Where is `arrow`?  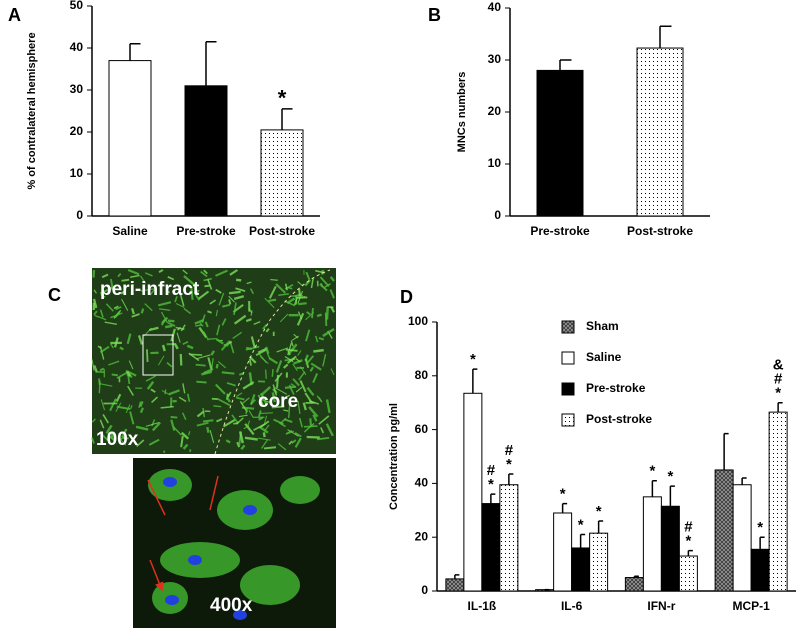 arrow is located at coordinates (183, 532).